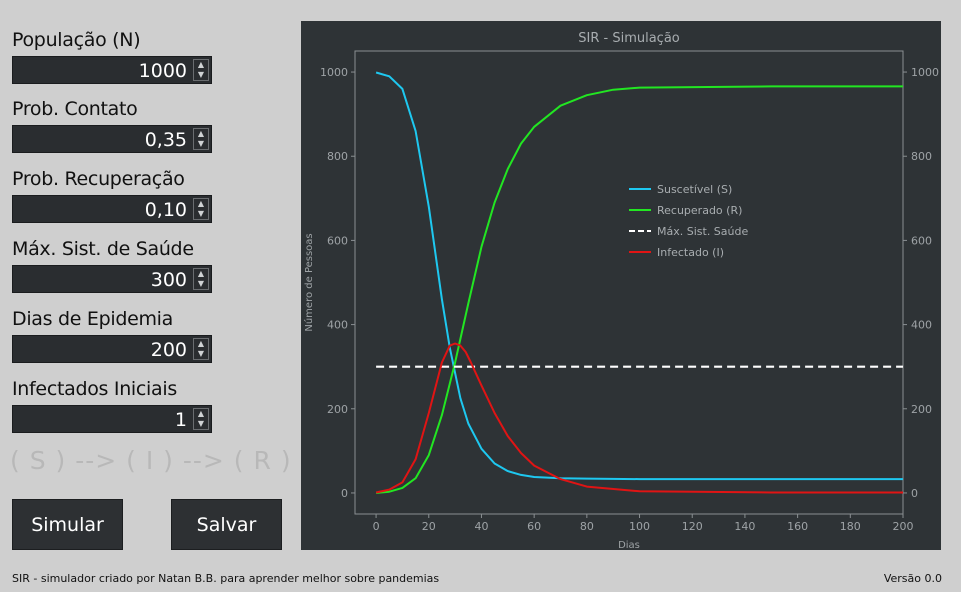 The height and width of the screenshot is (592, 961). What do you see at coordinates (921, 156) in the screenshot?
I see `y-tick-label-right: 800` at bounding box center [921, 156].